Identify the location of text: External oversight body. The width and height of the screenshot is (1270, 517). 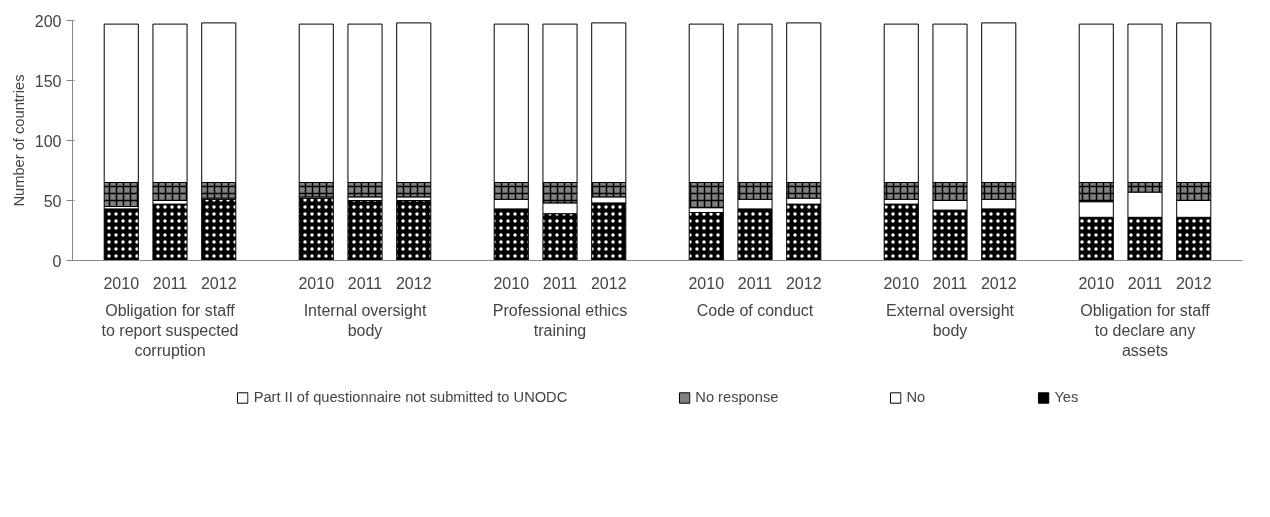
(950, 320).